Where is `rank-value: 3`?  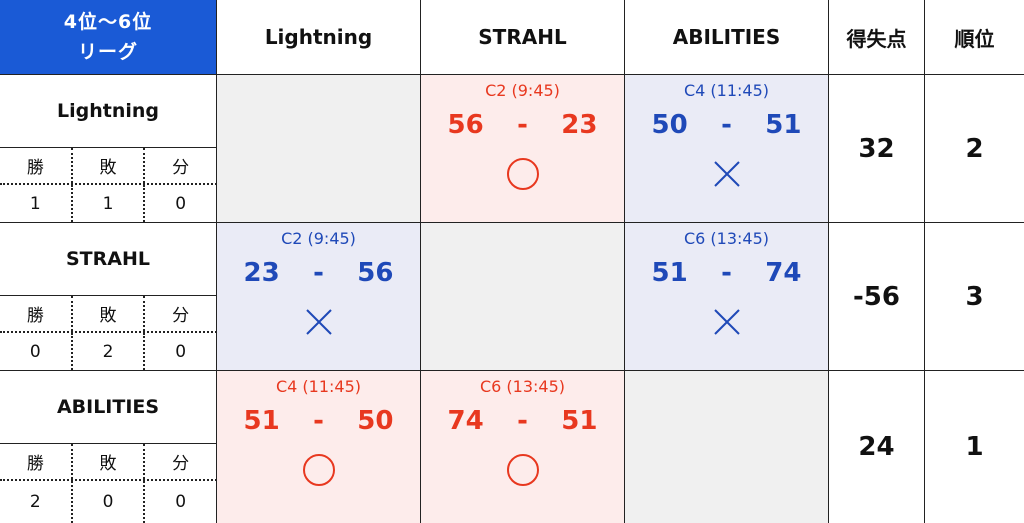 rank-value: 3 is located at coordinates (974, 297).